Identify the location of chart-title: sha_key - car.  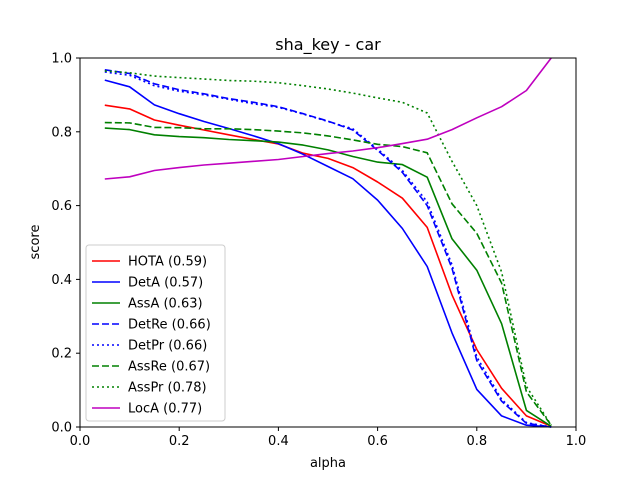
(328, 45).